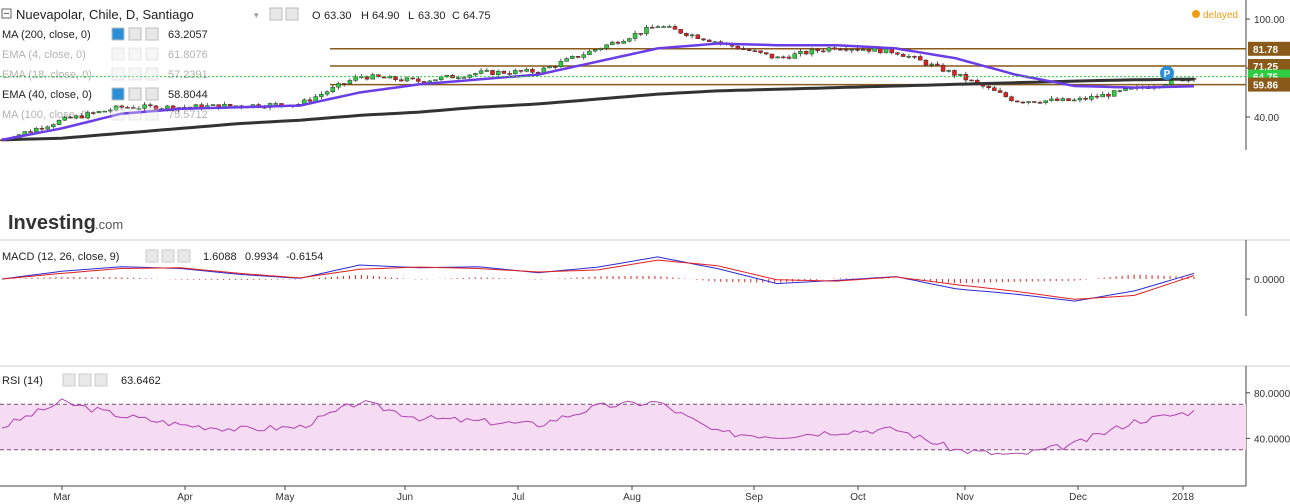 Image resolution: width=1290 pixels, height=504 pixels. I want to click on rsi-legend: RSI (14) 63.6462, so click(81, 380).